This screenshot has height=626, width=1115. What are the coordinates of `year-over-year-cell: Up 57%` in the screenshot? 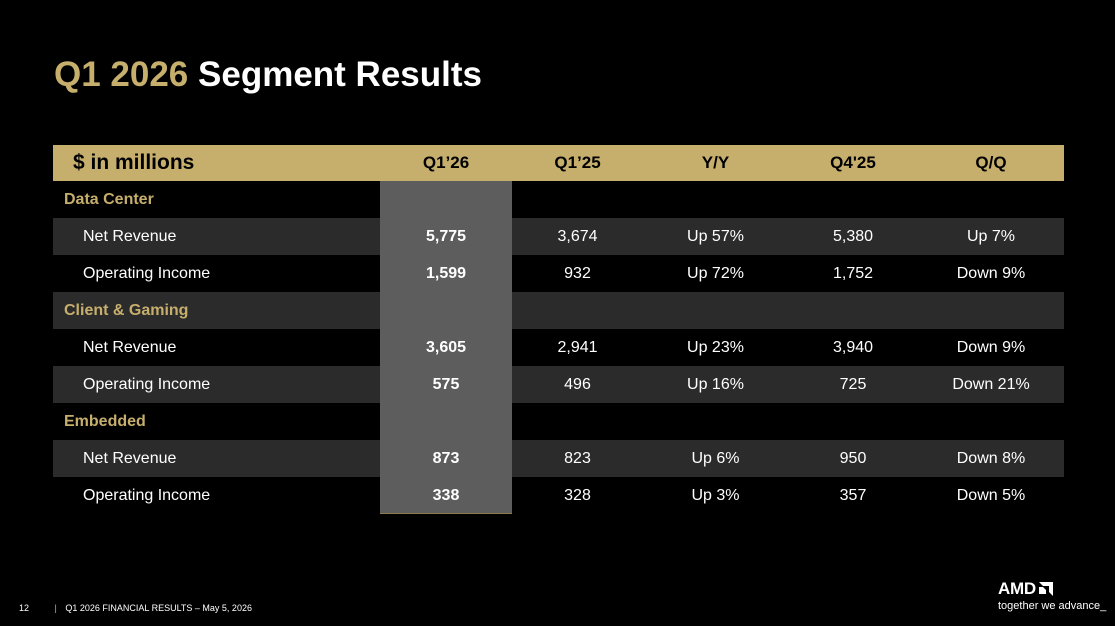 It's located at (715, 236).